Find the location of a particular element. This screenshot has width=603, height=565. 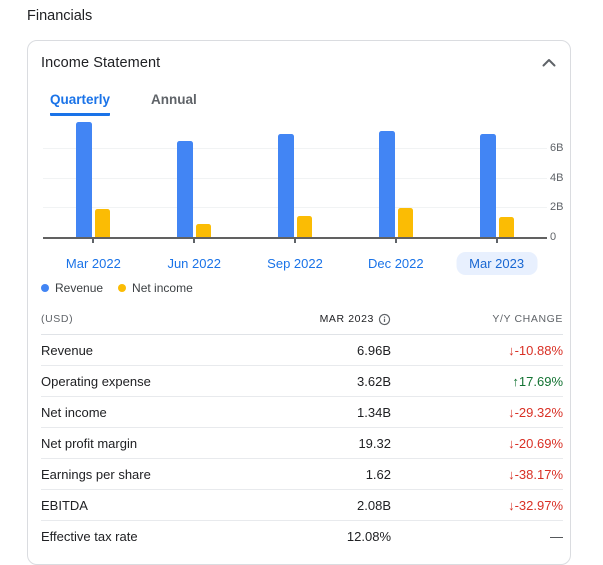

table-row: Effective tax rate 12.08% — is located at coordinates (302, 536).